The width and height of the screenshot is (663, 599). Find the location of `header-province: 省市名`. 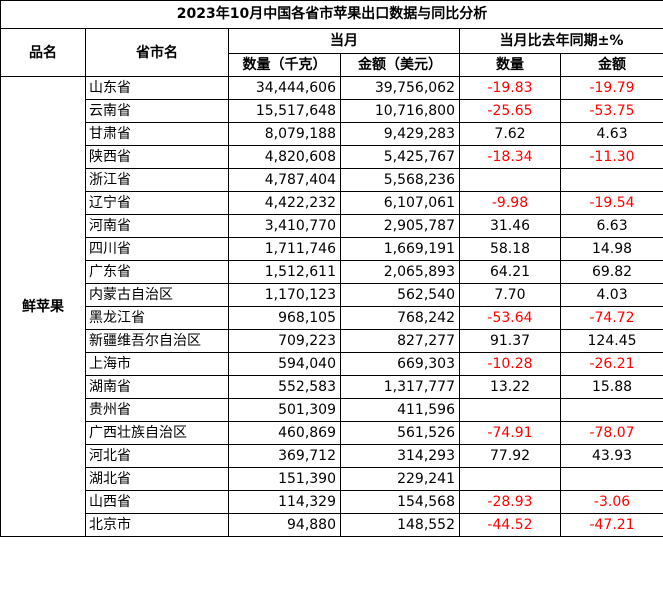

header-province: 省市名 is located at coordinates (157, 52).